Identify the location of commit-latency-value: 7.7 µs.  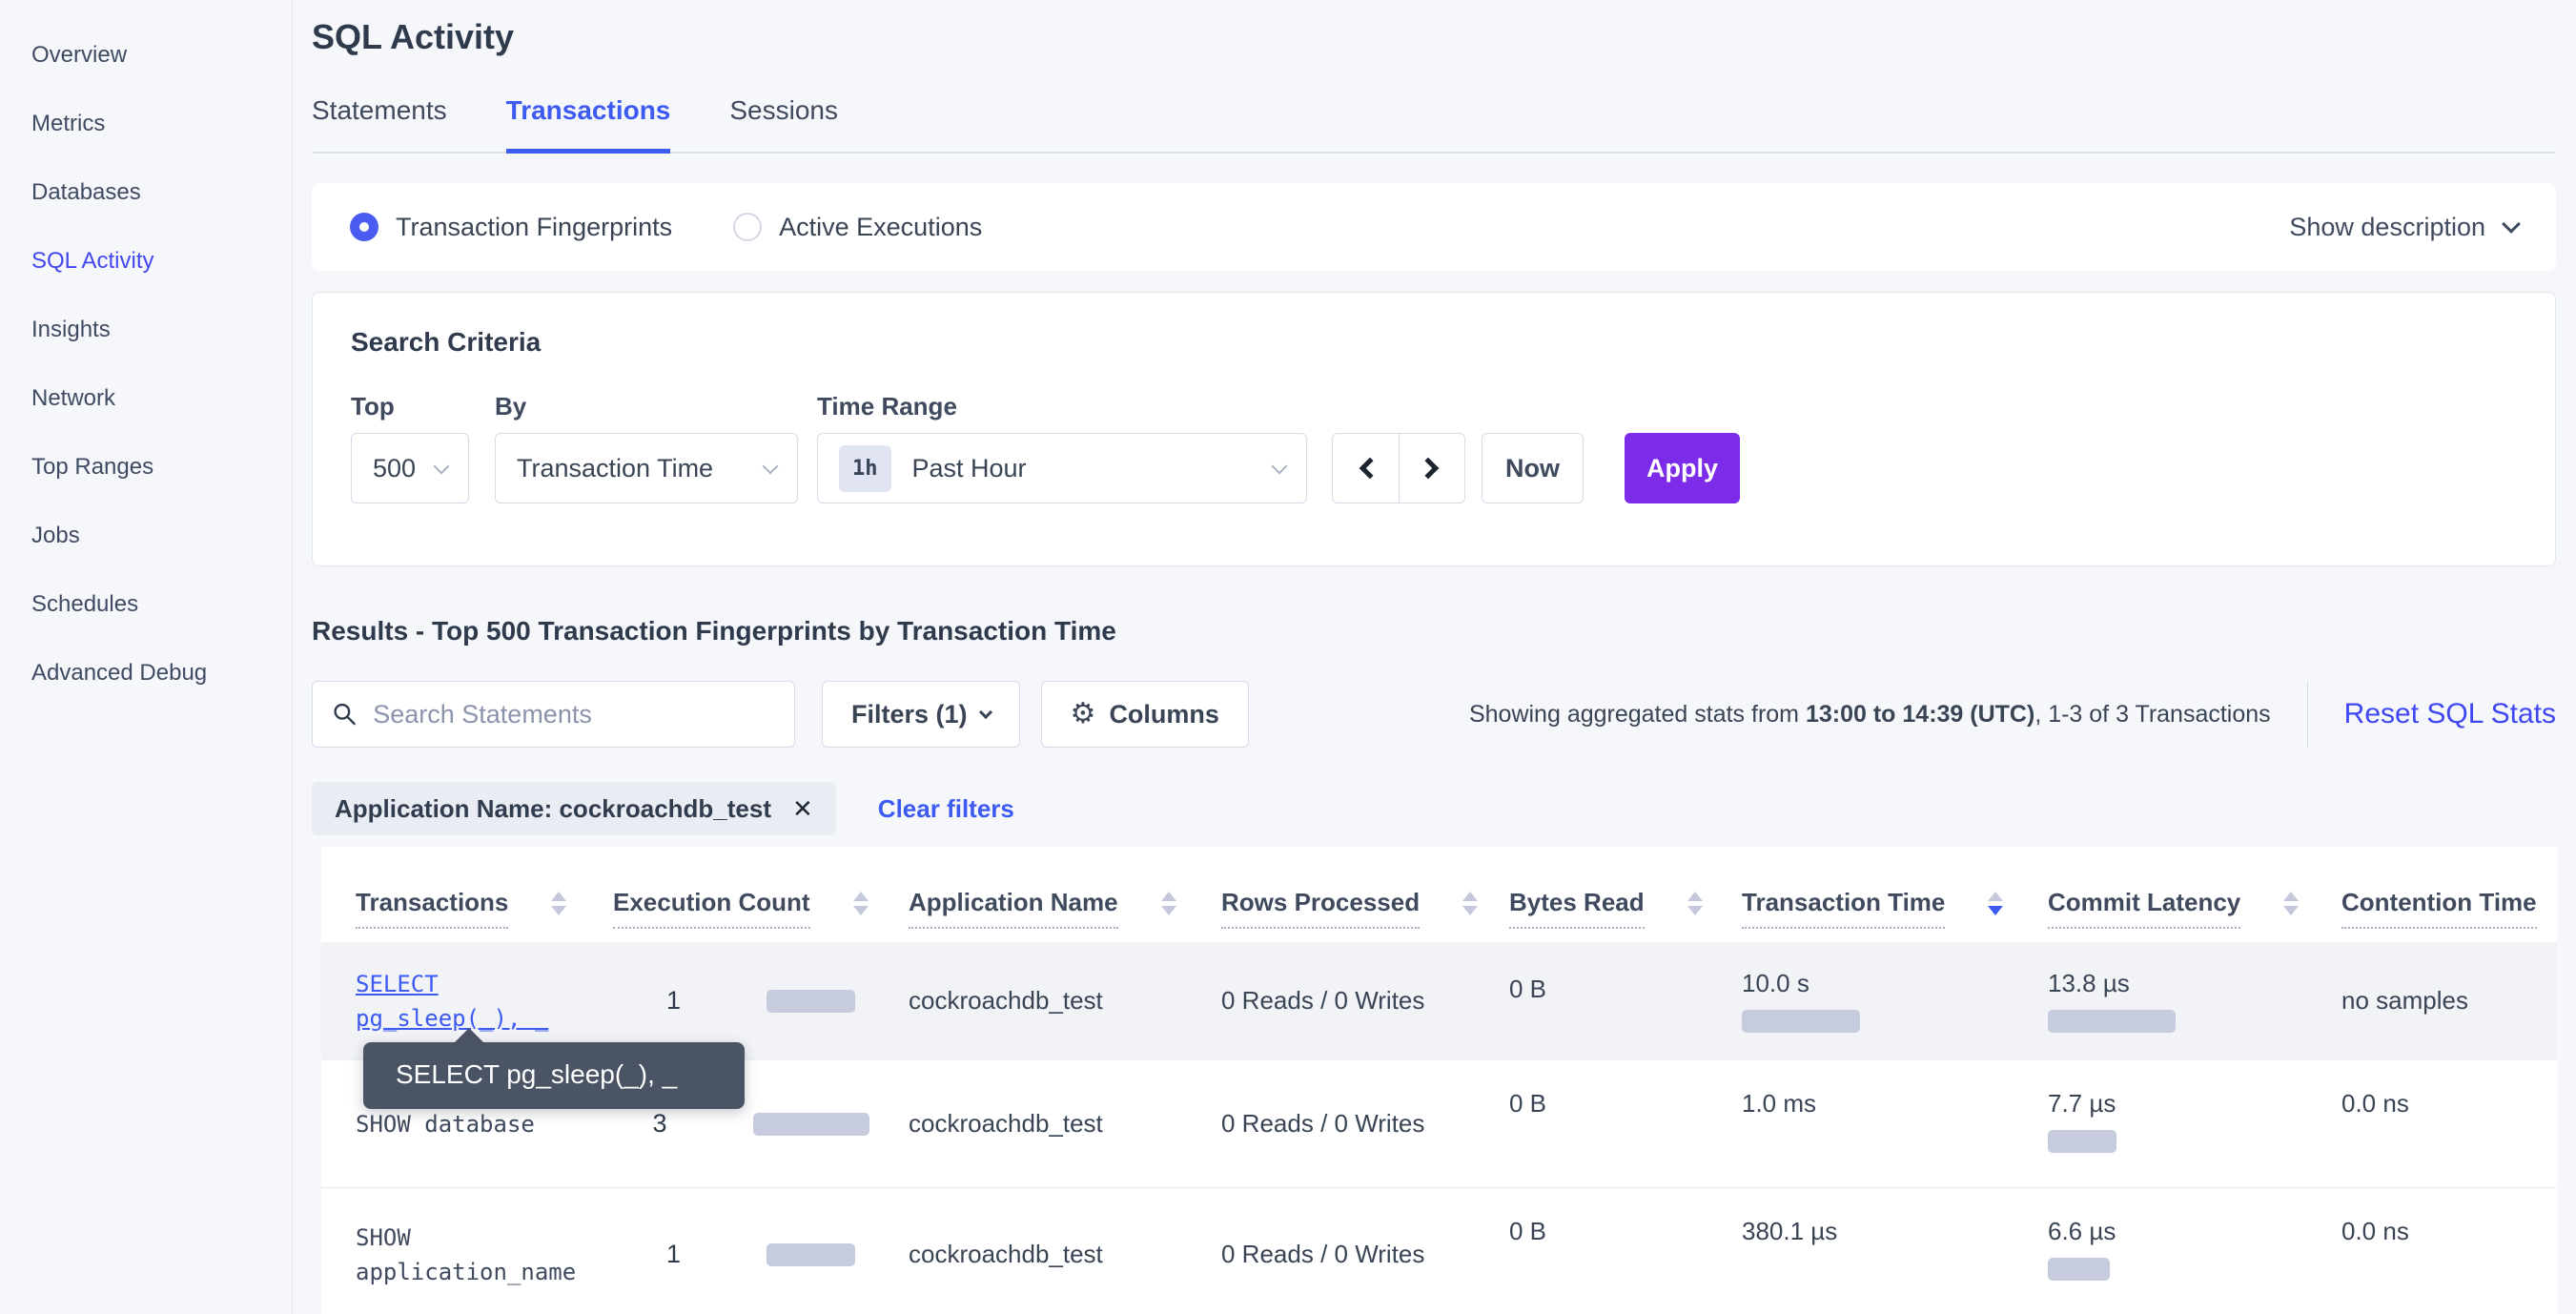
(2082, 1103).